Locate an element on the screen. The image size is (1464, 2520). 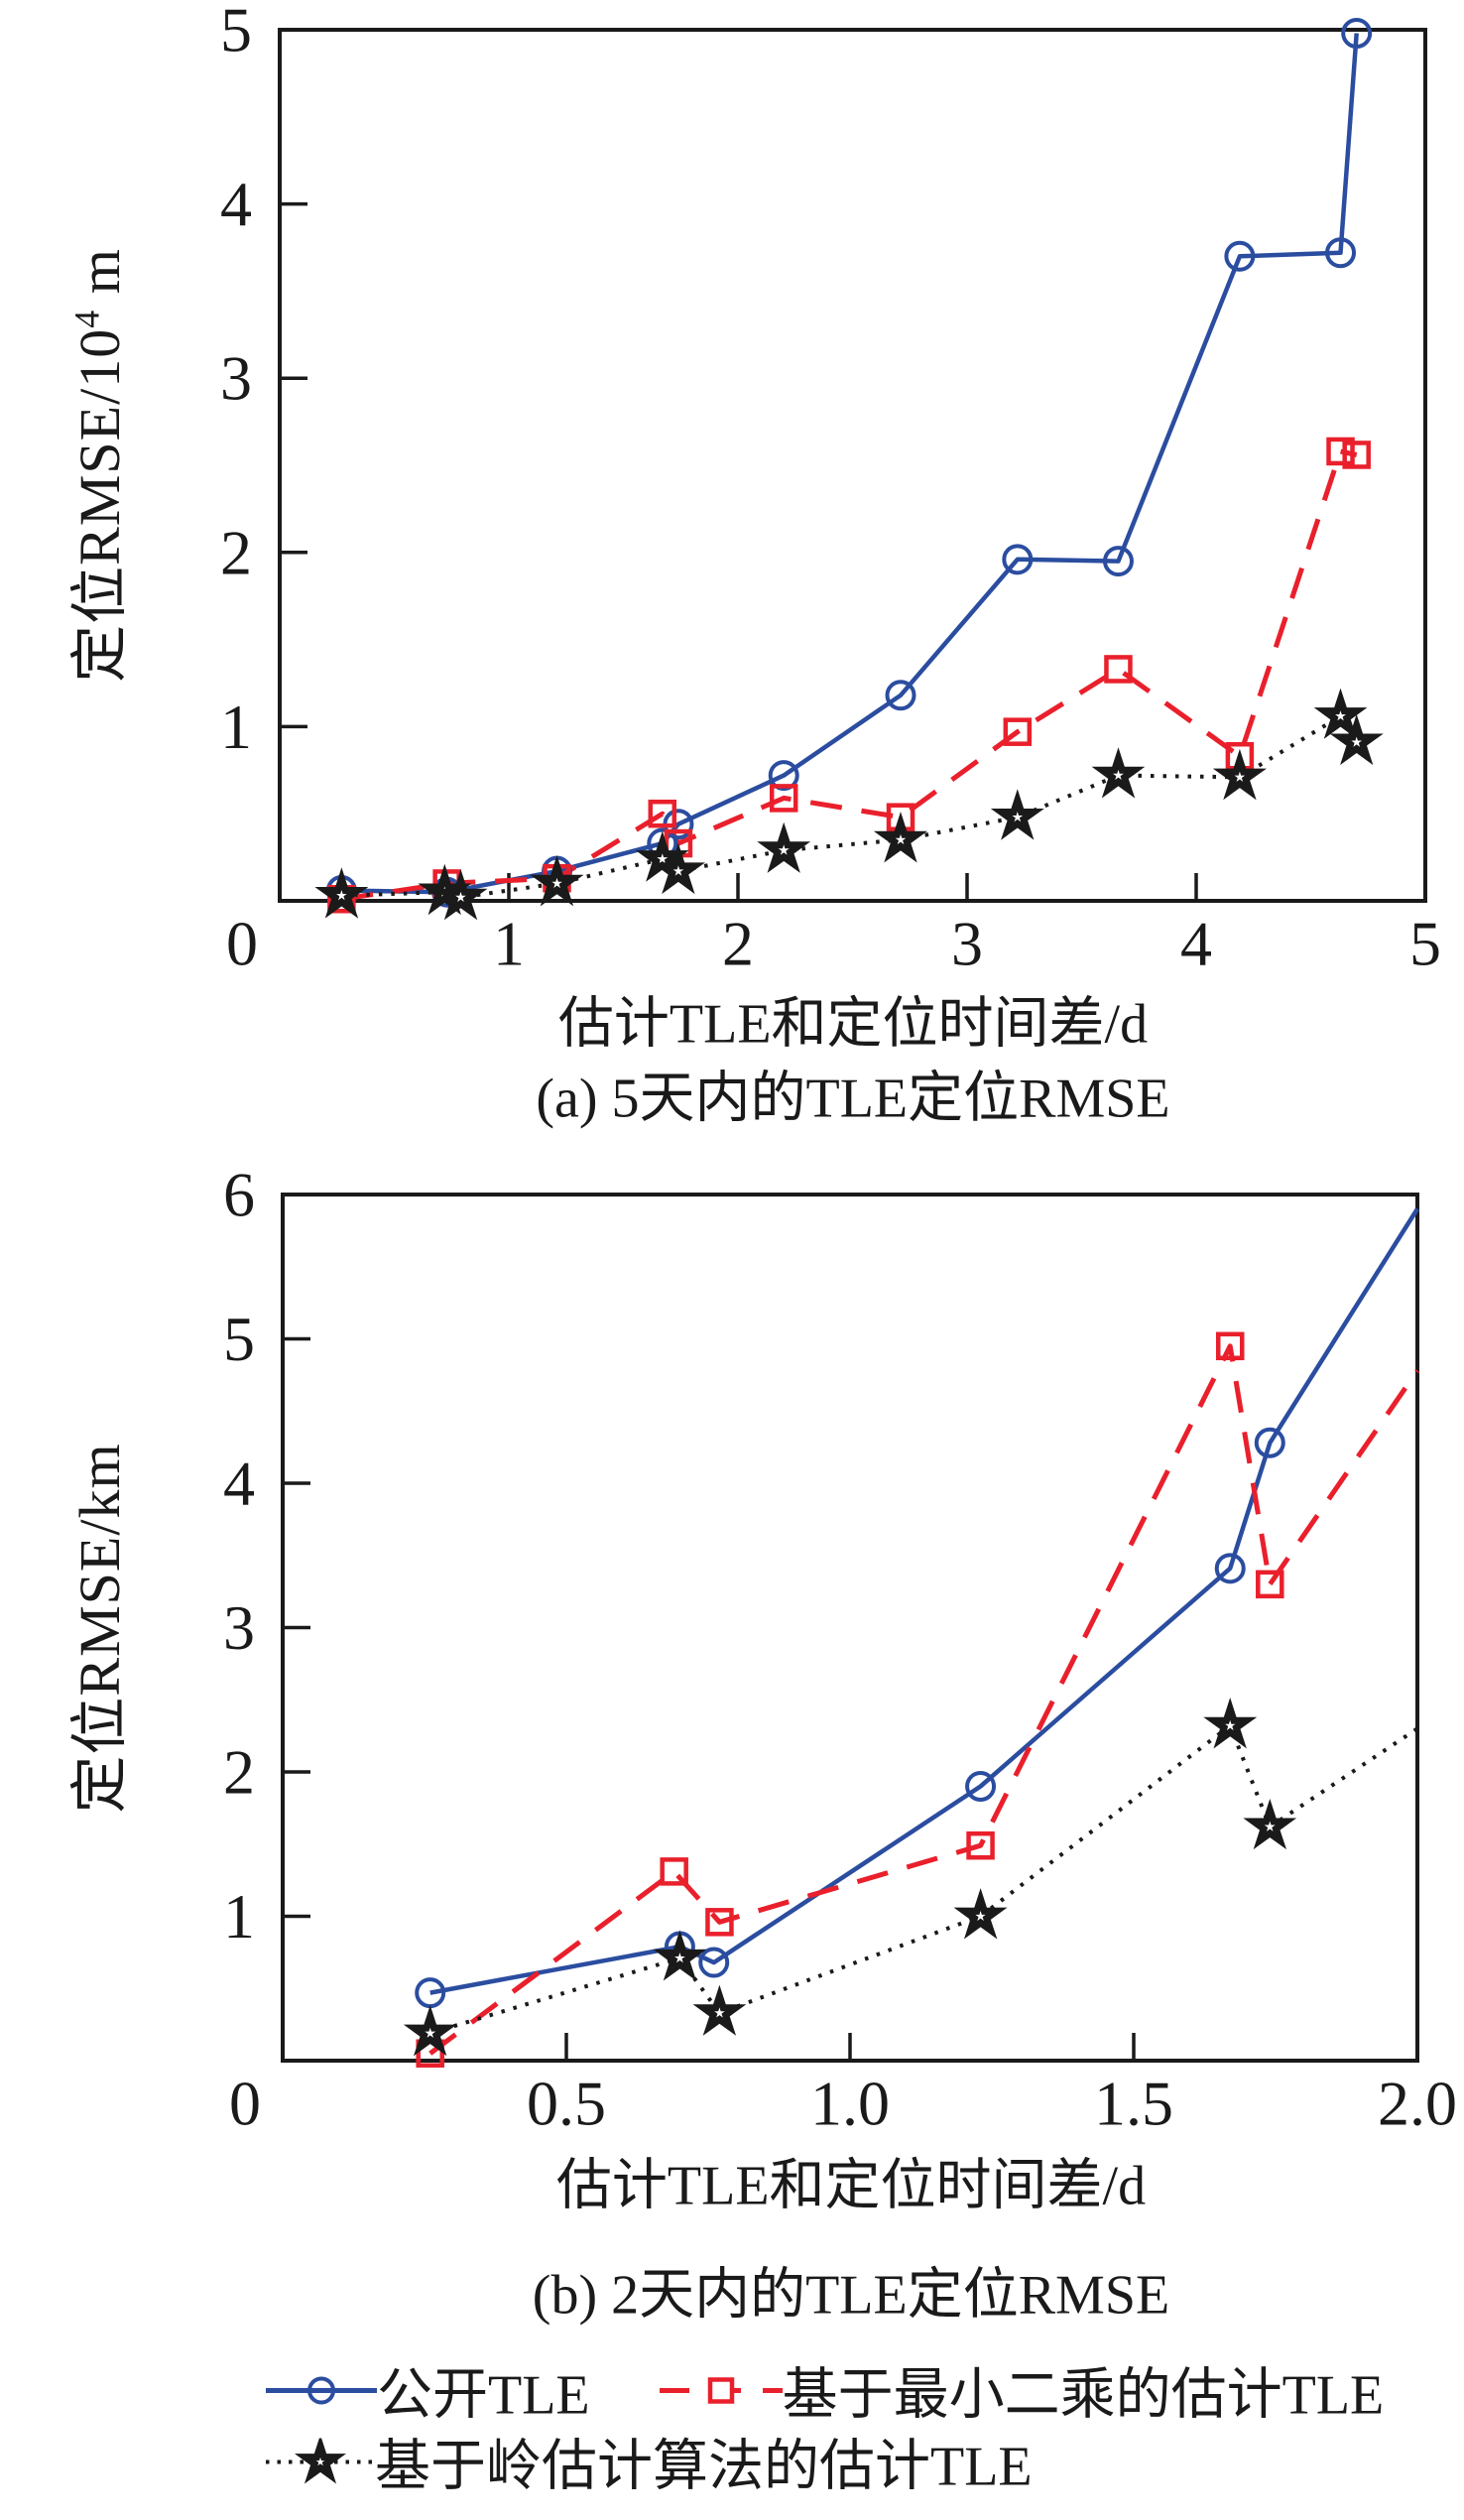
chart-a-y-tick-label: 2 is located at coordinates (236, 552).